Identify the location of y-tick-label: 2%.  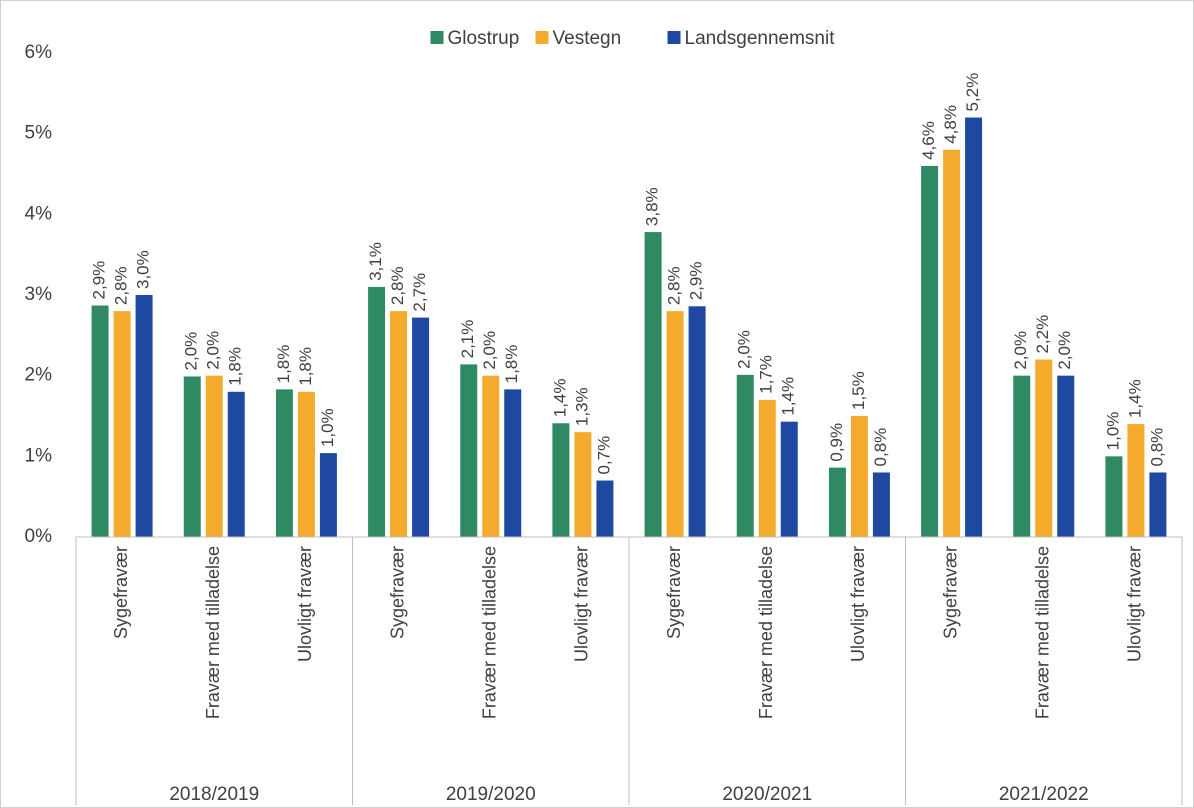
(39, 375).